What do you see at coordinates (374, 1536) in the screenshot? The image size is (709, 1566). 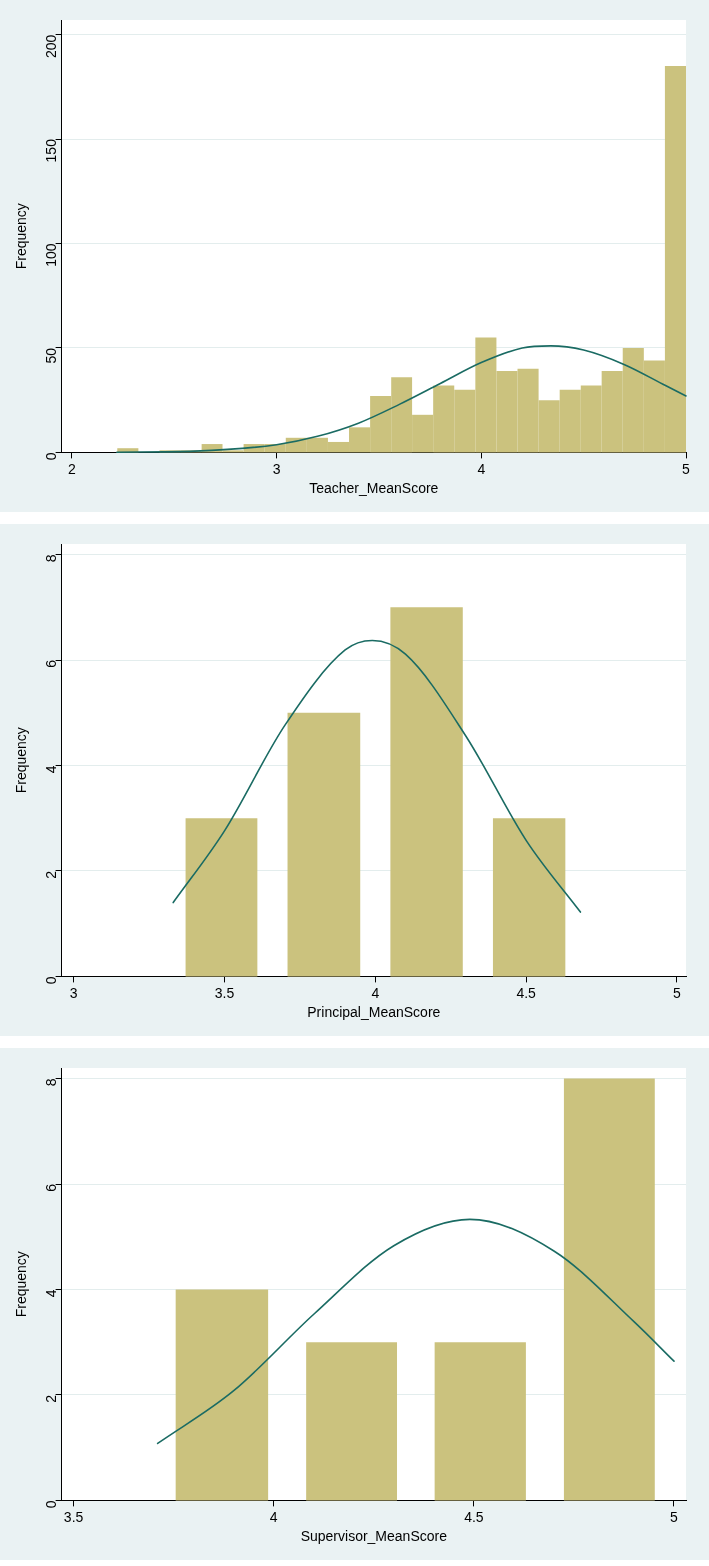 I see `x-axis-title: Supervisor_MeanScore` at bounding box center [374, 1536].